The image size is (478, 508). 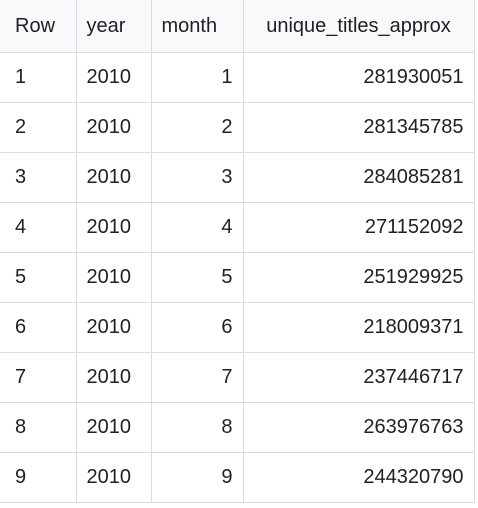 I want to click on column-header-year: year, so click(x=113, y=26).